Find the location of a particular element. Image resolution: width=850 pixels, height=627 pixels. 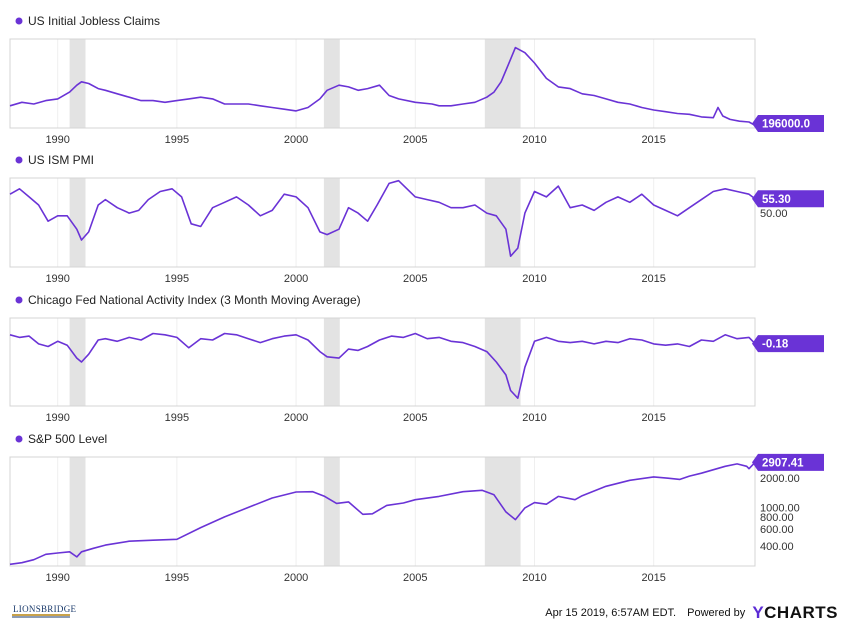

chart-title: S&P 500 Level is located at coordinates (67, 439).